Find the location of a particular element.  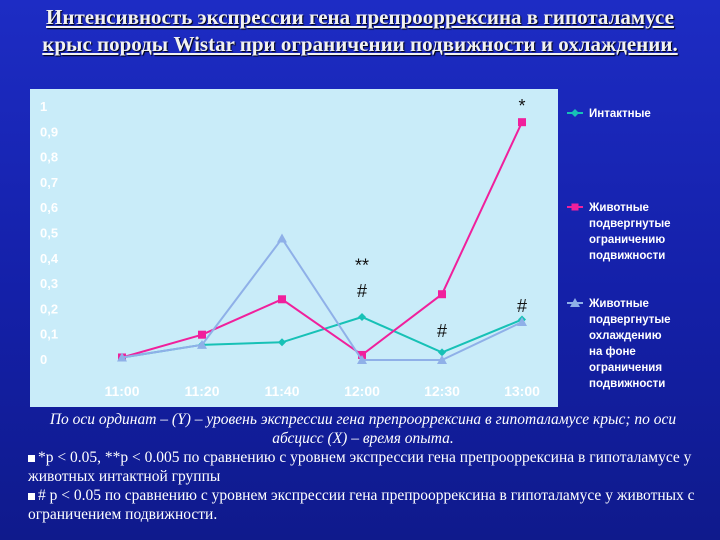

x-tick-label: 12:30 is located at coordinates (442, 391).